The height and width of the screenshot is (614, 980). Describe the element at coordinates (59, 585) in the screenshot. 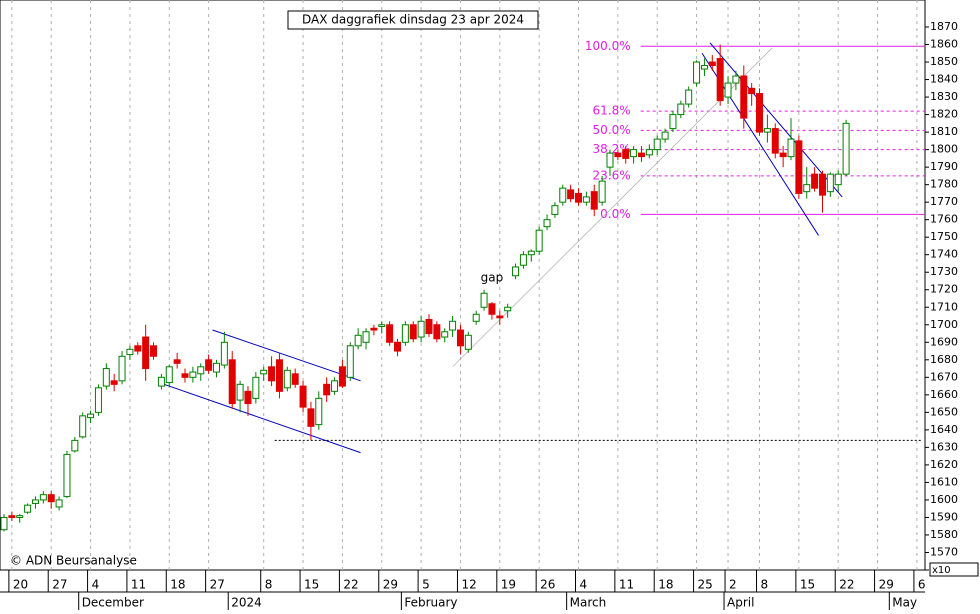

I see `x-tick-label: 27` at that location.